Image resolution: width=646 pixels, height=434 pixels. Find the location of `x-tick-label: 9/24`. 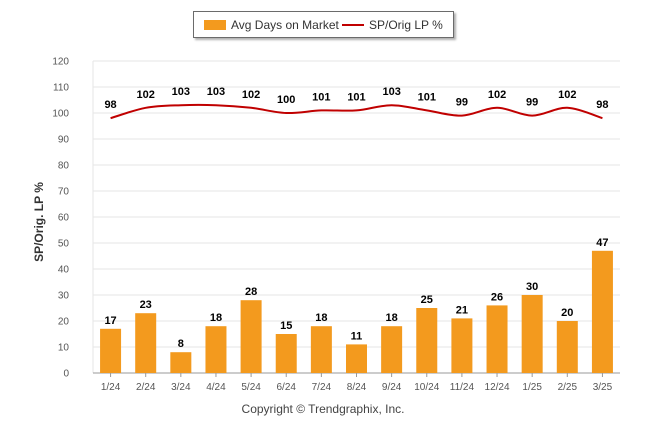

x-tick-label: 9/24 is located at coordinates (392, 387).